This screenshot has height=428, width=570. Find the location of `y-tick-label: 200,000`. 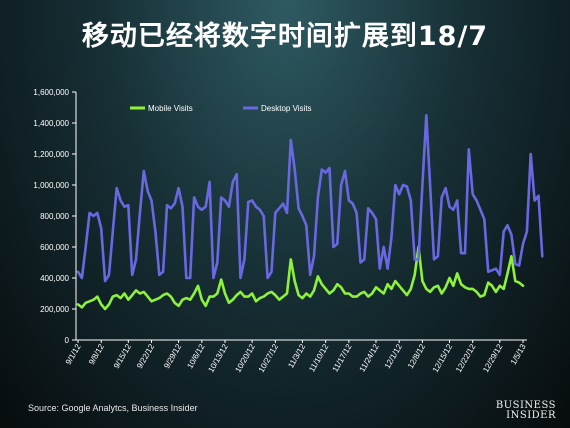

y-tick-label: 200,000 is located at coordinates (54, 309).